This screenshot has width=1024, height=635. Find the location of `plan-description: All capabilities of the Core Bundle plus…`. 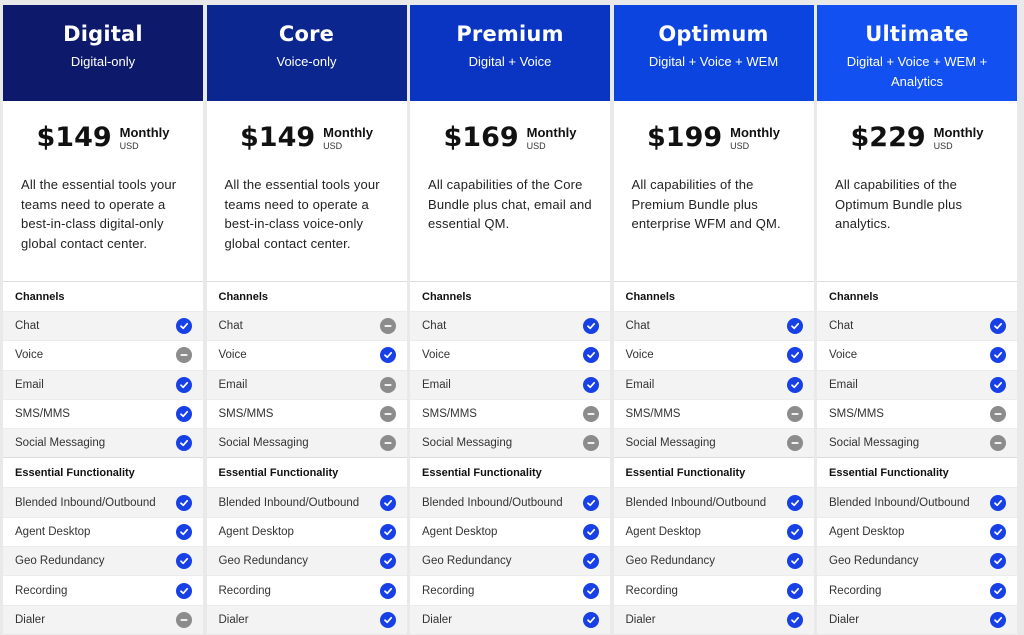

plan-description: All capabilities of the Core Bundle plus… is located at coordinates (510, 204).